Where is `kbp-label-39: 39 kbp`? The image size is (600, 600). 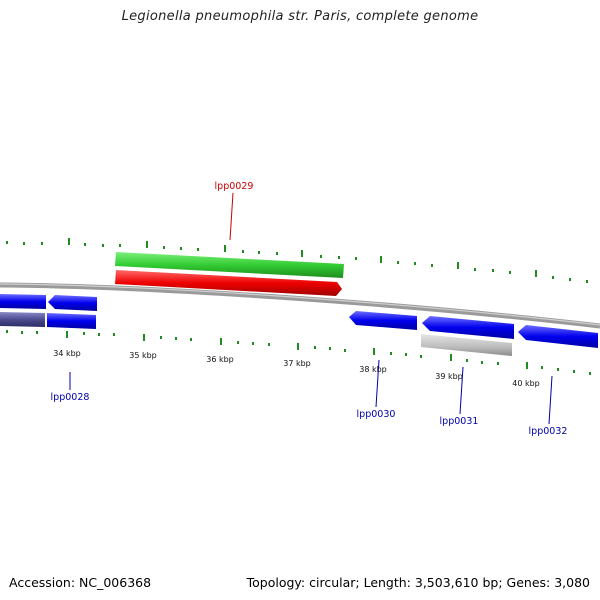
kbp-label-39: 39 kbp is located at coordinates (449, 376).